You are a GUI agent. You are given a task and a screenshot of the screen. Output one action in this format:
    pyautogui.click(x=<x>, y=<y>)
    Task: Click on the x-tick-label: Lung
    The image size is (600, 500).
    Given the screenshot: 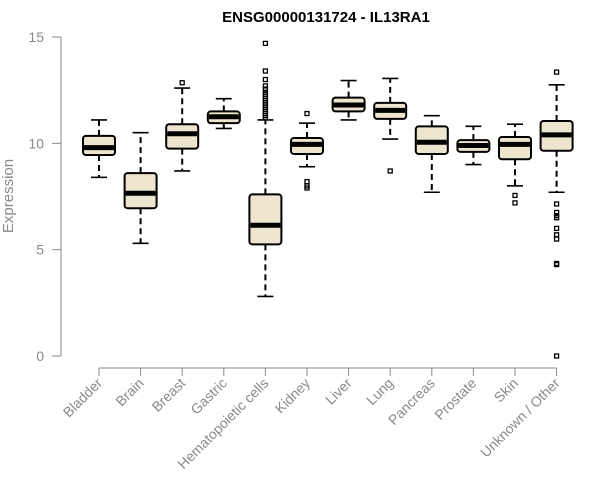 What is the action you would take?
    pyautogui.click(x=379, y=391)
    